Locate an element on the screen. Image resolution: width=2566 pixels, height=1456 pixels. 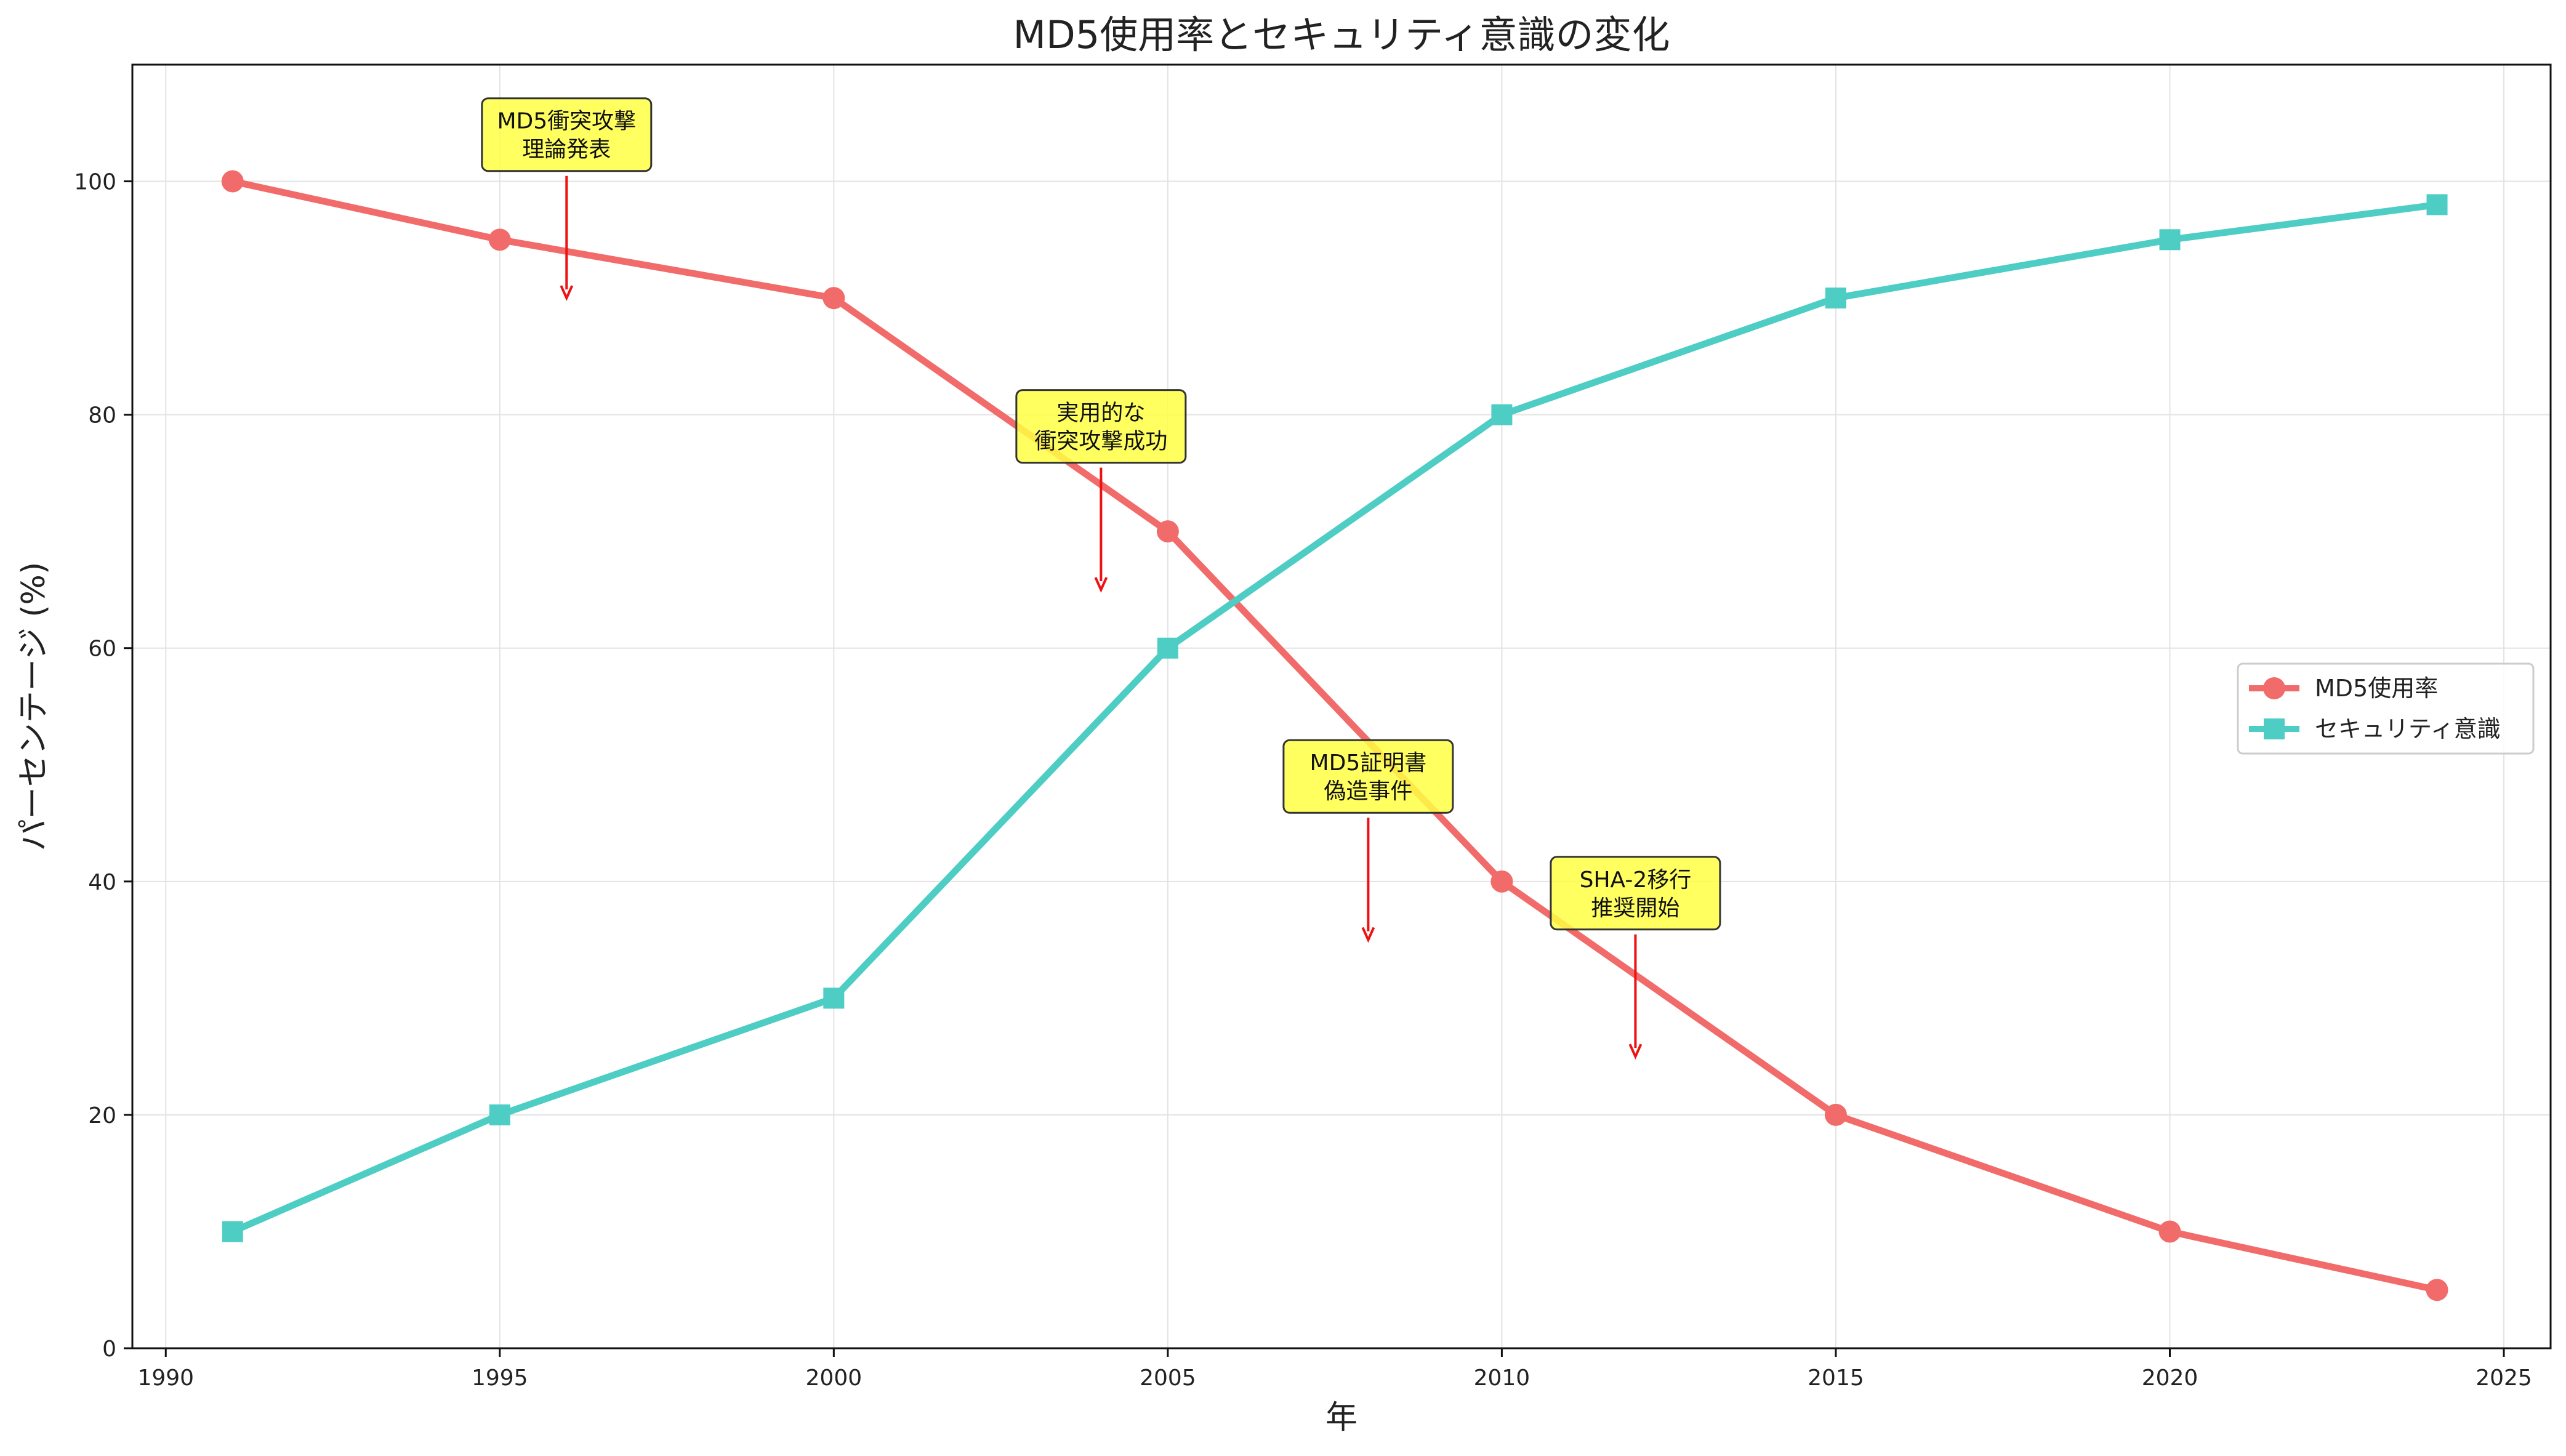
y-tick-label: 40 is located at coordinates (102, 882).